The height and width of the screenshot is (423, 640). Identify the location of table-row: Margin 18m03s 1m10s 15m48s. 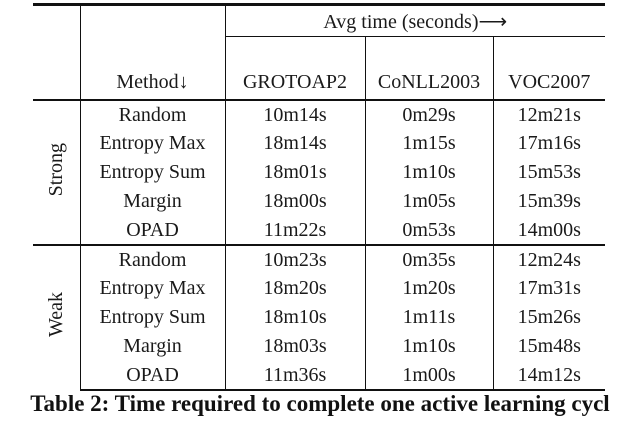
(319, 346).